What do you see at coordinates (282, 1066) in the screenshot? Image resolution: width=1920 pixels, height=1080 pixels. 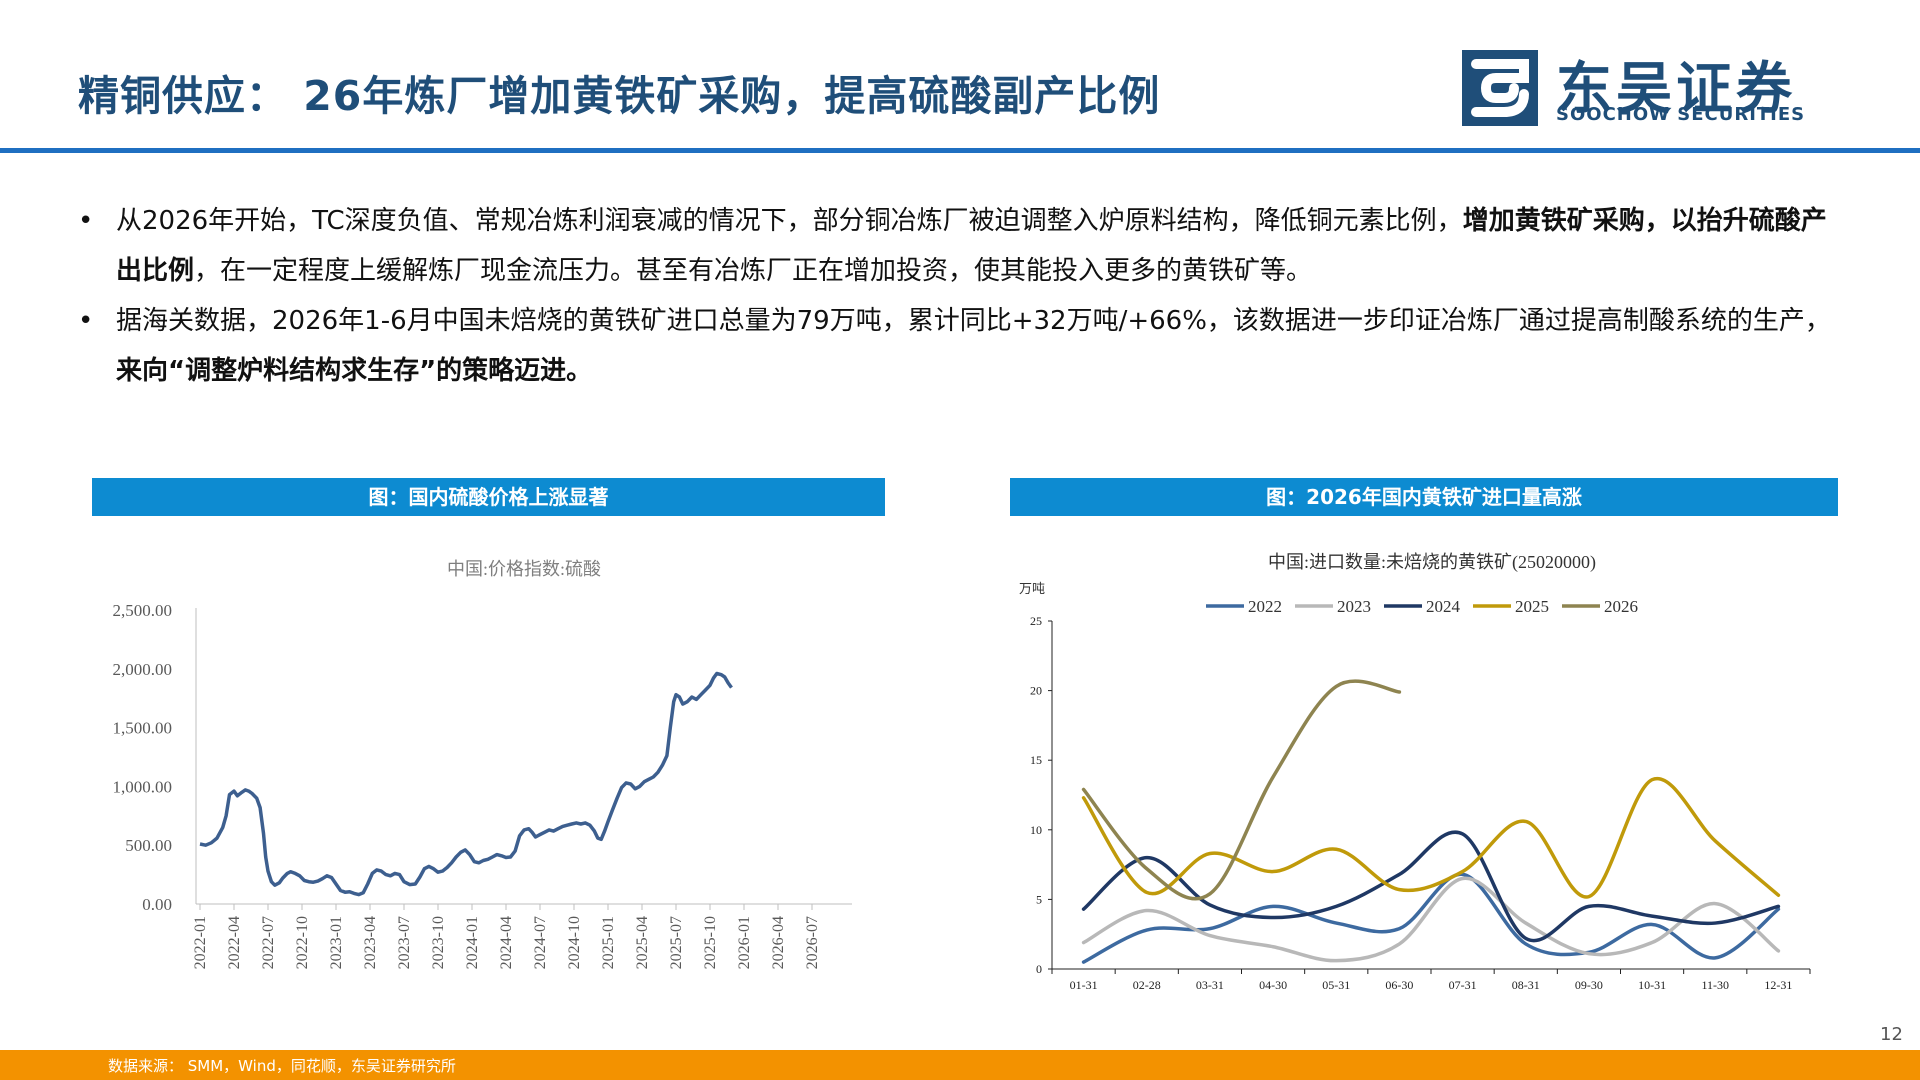 I see `data-source-note: 数据来源： SMM，Wind，同花顺，东吴证券研究所` at bounding box center [282, 1066].